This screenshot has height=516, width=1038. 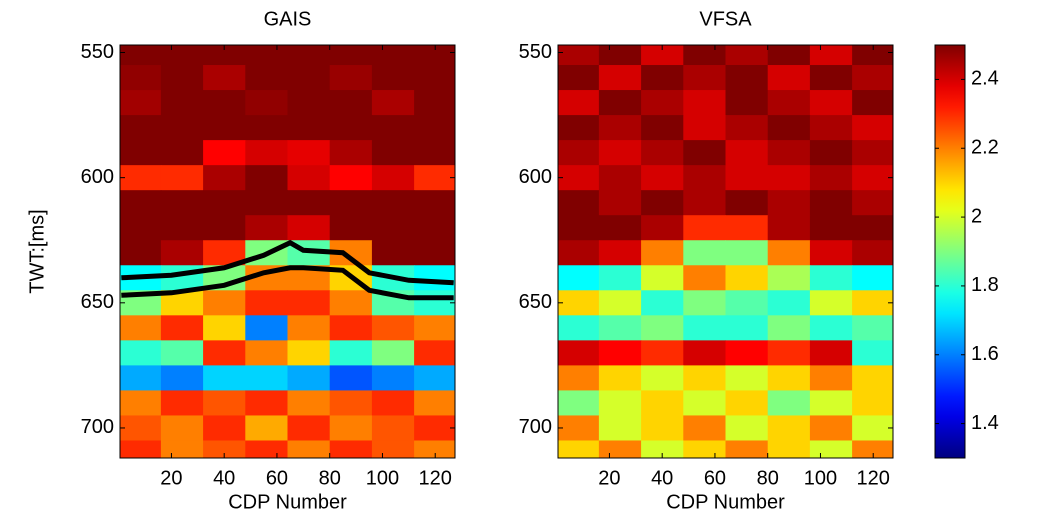 I want to click on chart-title: GAIS, so click(x=288, y=19).